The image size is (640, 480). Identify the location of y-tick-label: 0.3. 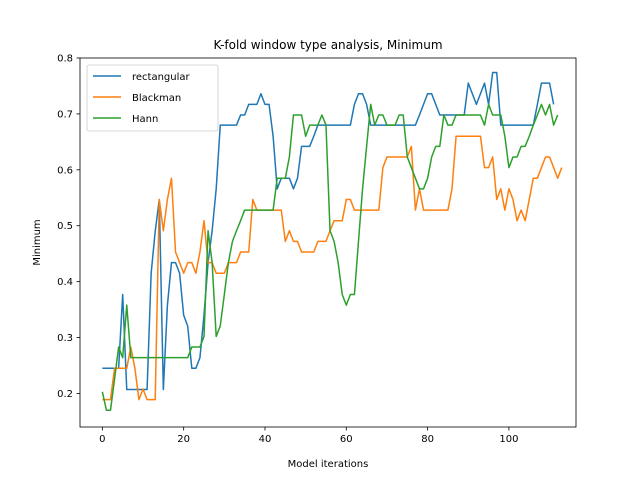
(65, 338).